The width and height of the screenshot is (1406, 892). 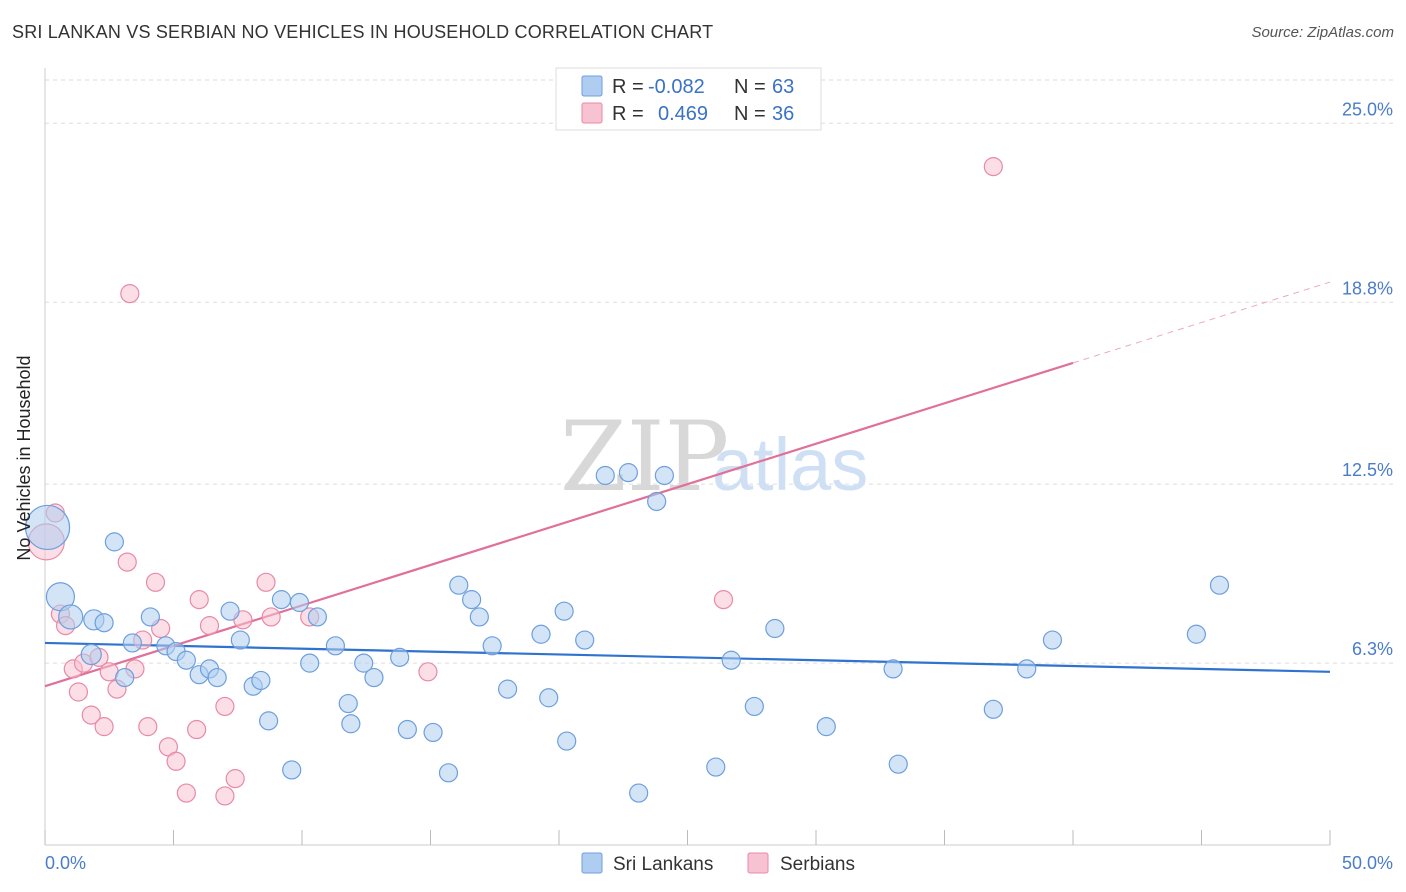 What do you see at coordinates (1367, 863) in the screenshot?
I see `x-tick-label: 50.0%` at bounding box center [1367, 863].